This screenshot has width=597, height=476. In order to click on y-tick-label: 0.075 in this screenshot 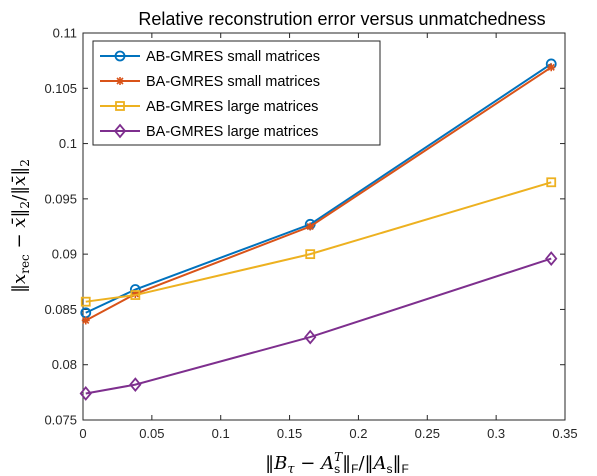, I will do `click(60, 420)`.